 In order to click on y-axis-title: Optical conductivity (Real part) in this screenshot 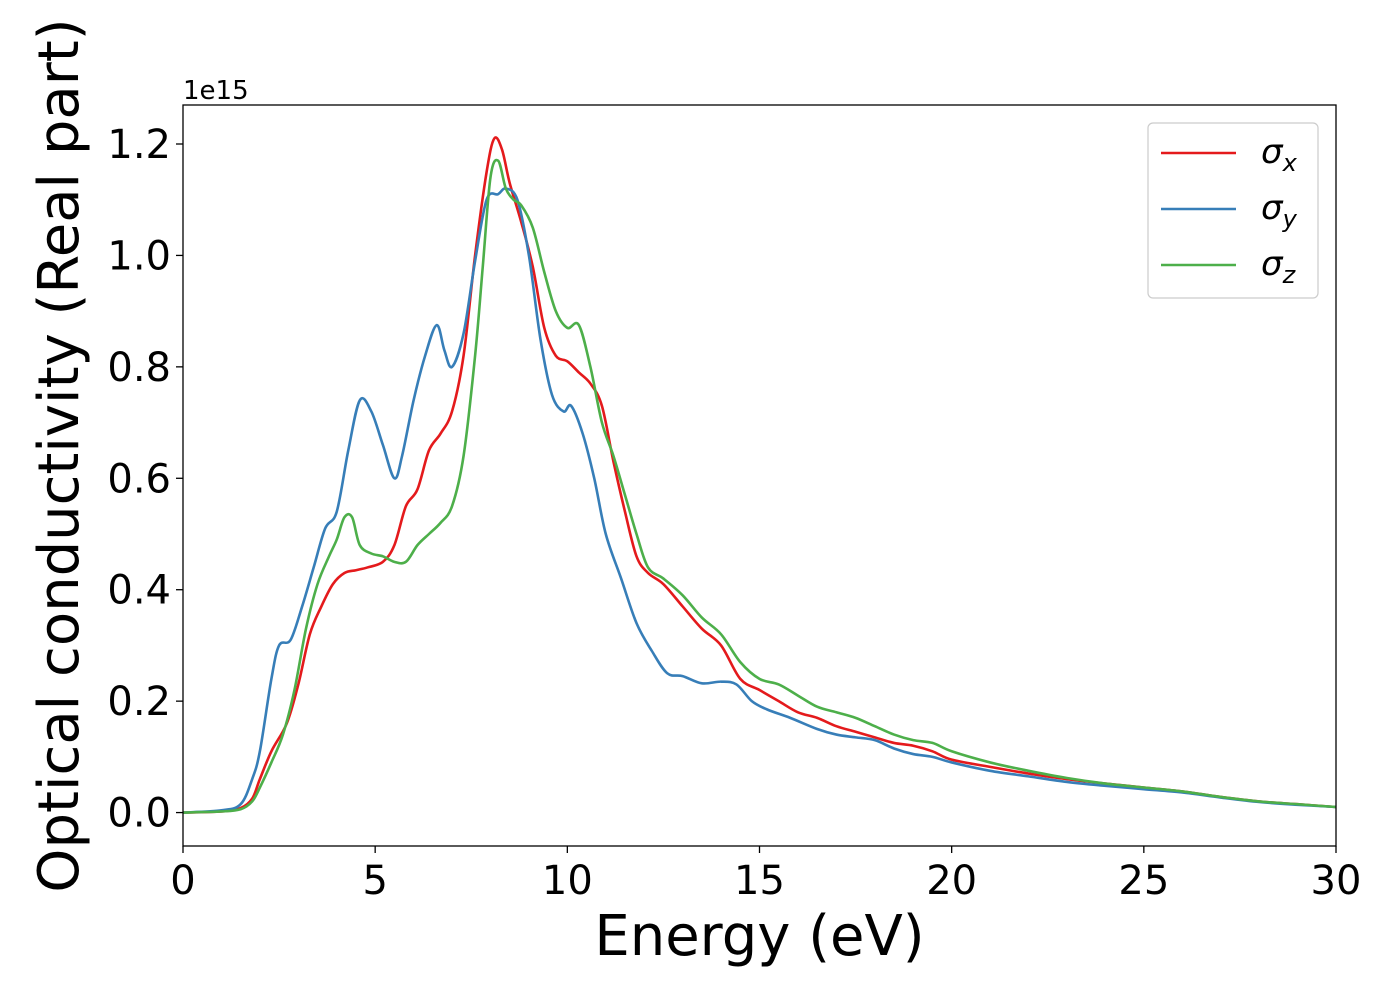, I will do `click(59, 455)`.